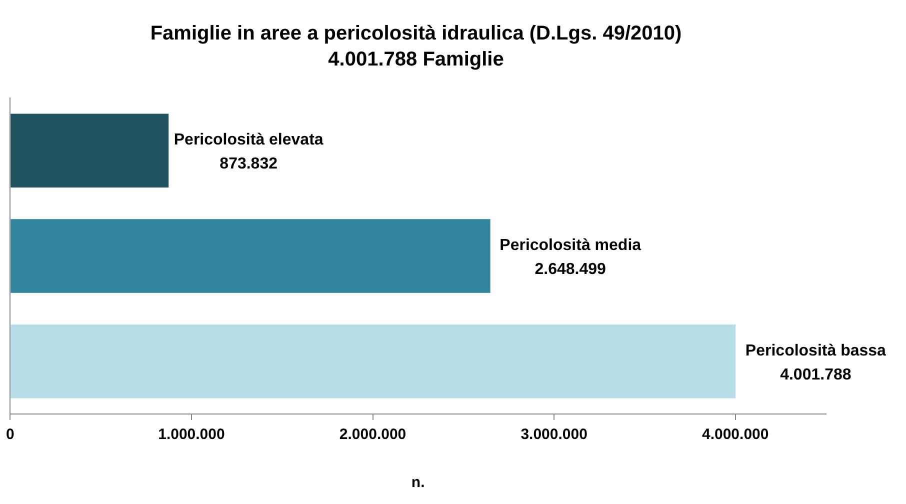 This screenshot has width=906, height=504. What do you see at coordinates (571, 245) in the screenshot?
I see `y-tick-label: Pericolosità media` at bounding box center [571, 245].